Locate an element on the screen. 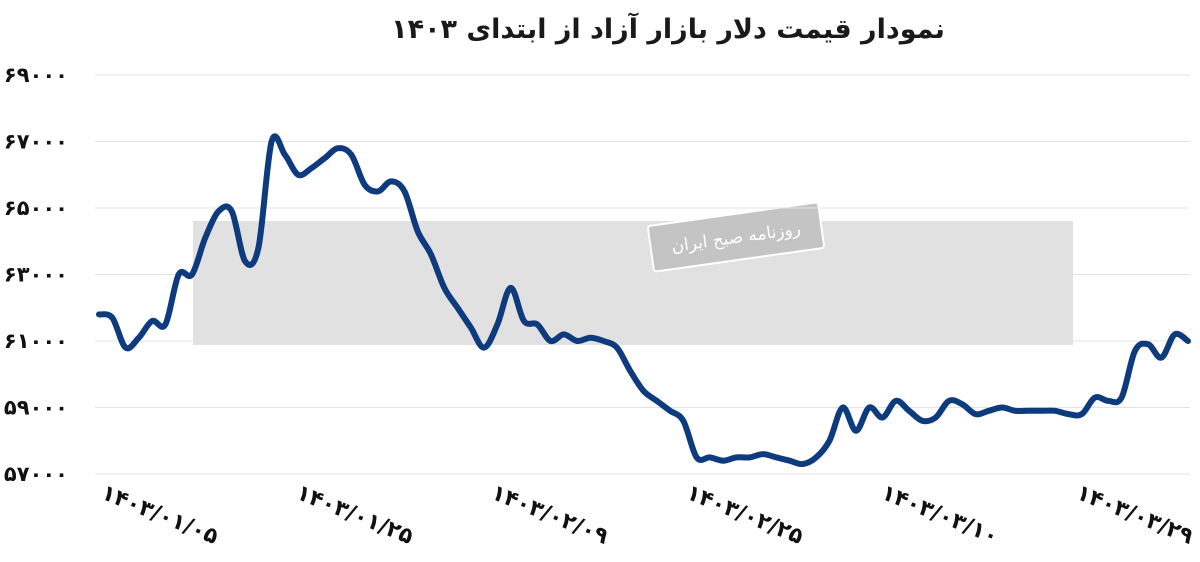 The height and width of the screenshot is (562, 1200). y-tick-label: ۵۹۰۰۰ is located at coordinates (36, 408).